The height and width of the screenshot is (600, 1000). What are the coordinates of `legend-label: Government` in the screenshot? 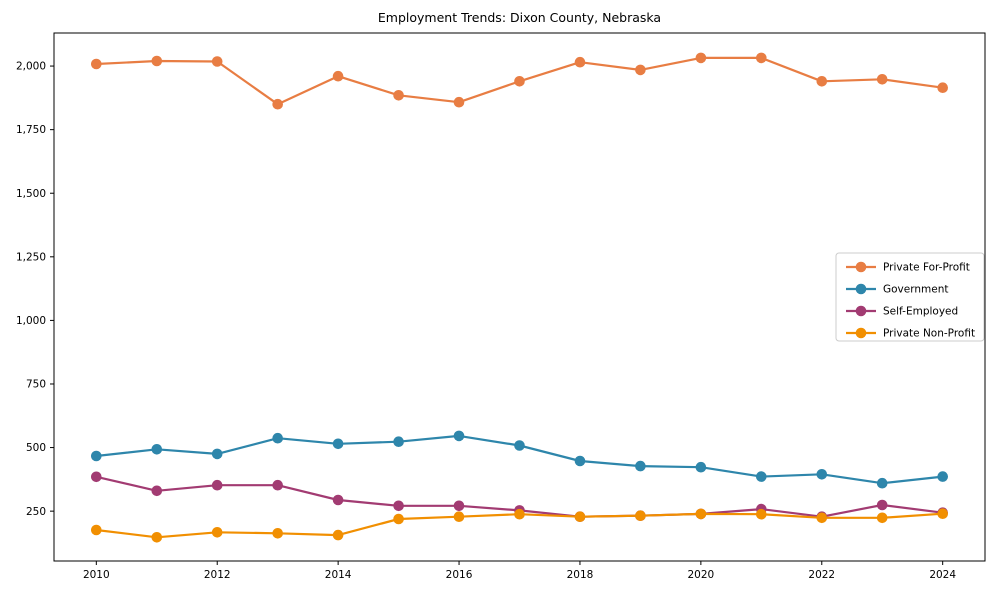 It's located at (915, 290).